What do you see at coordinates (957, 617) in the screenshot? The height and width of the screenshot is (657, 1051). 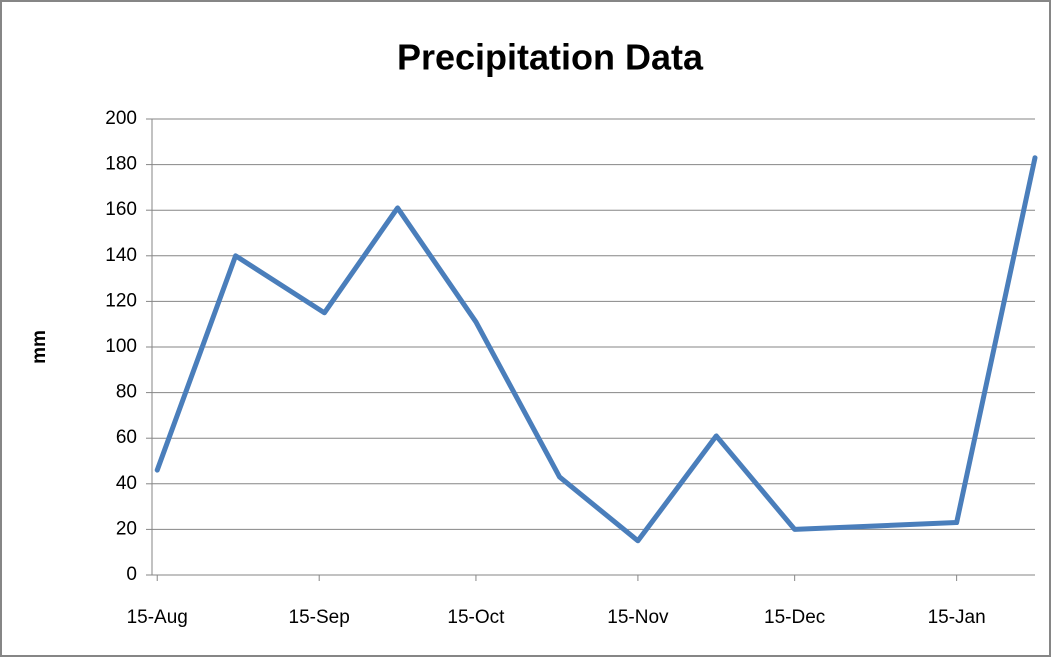 I see `x-tick-label: 15-Jan` at bounding box center [957, 617].